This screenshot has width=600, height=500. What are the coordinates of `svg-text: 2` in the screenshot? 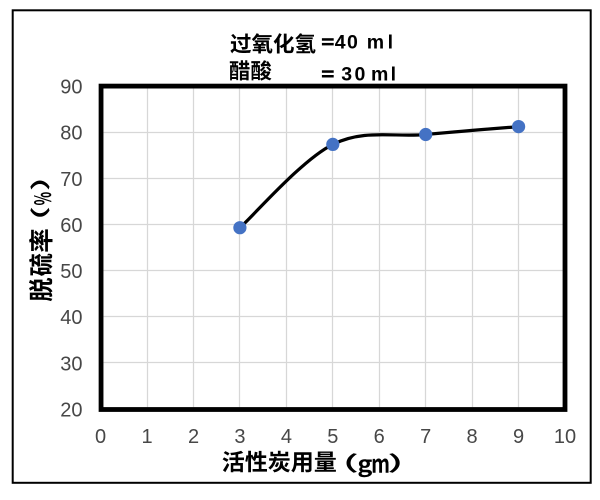 It's located at (193, 437).